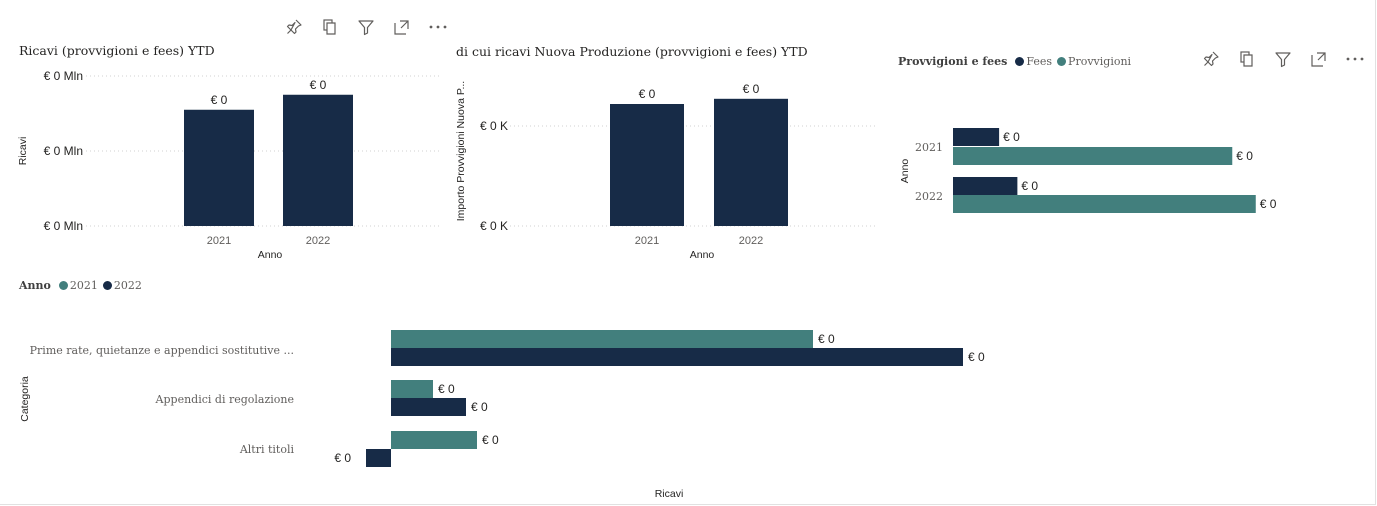 The image size is (1377, 506). Describe the element at coordinates (23, 151) in the screenshot. I see `y-axis-title: Ricavi` at that location.